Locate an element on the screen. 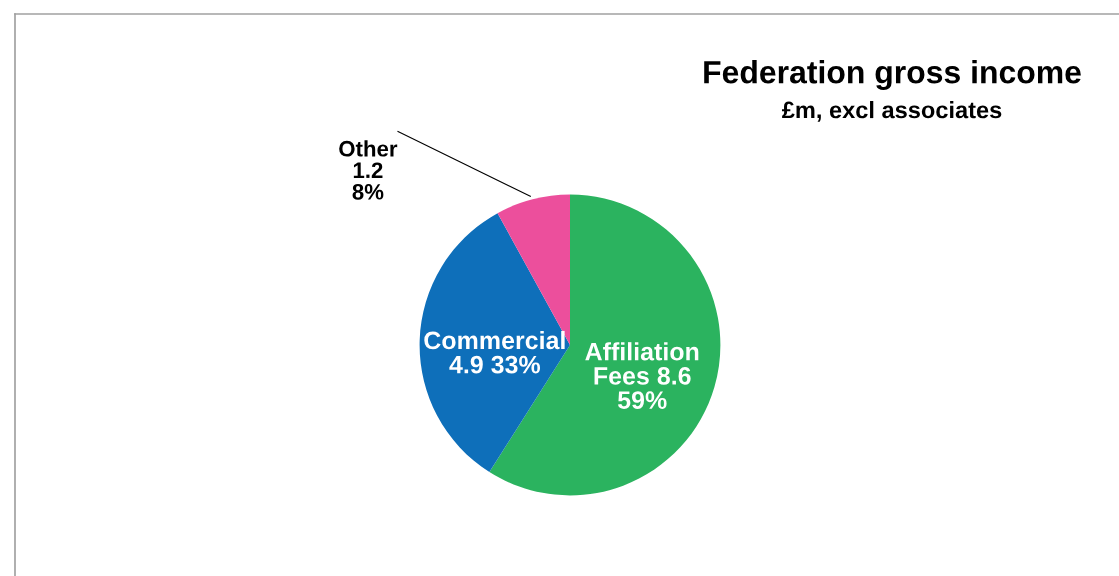  slice-label: Commercial is located at coordinates (494, 340).